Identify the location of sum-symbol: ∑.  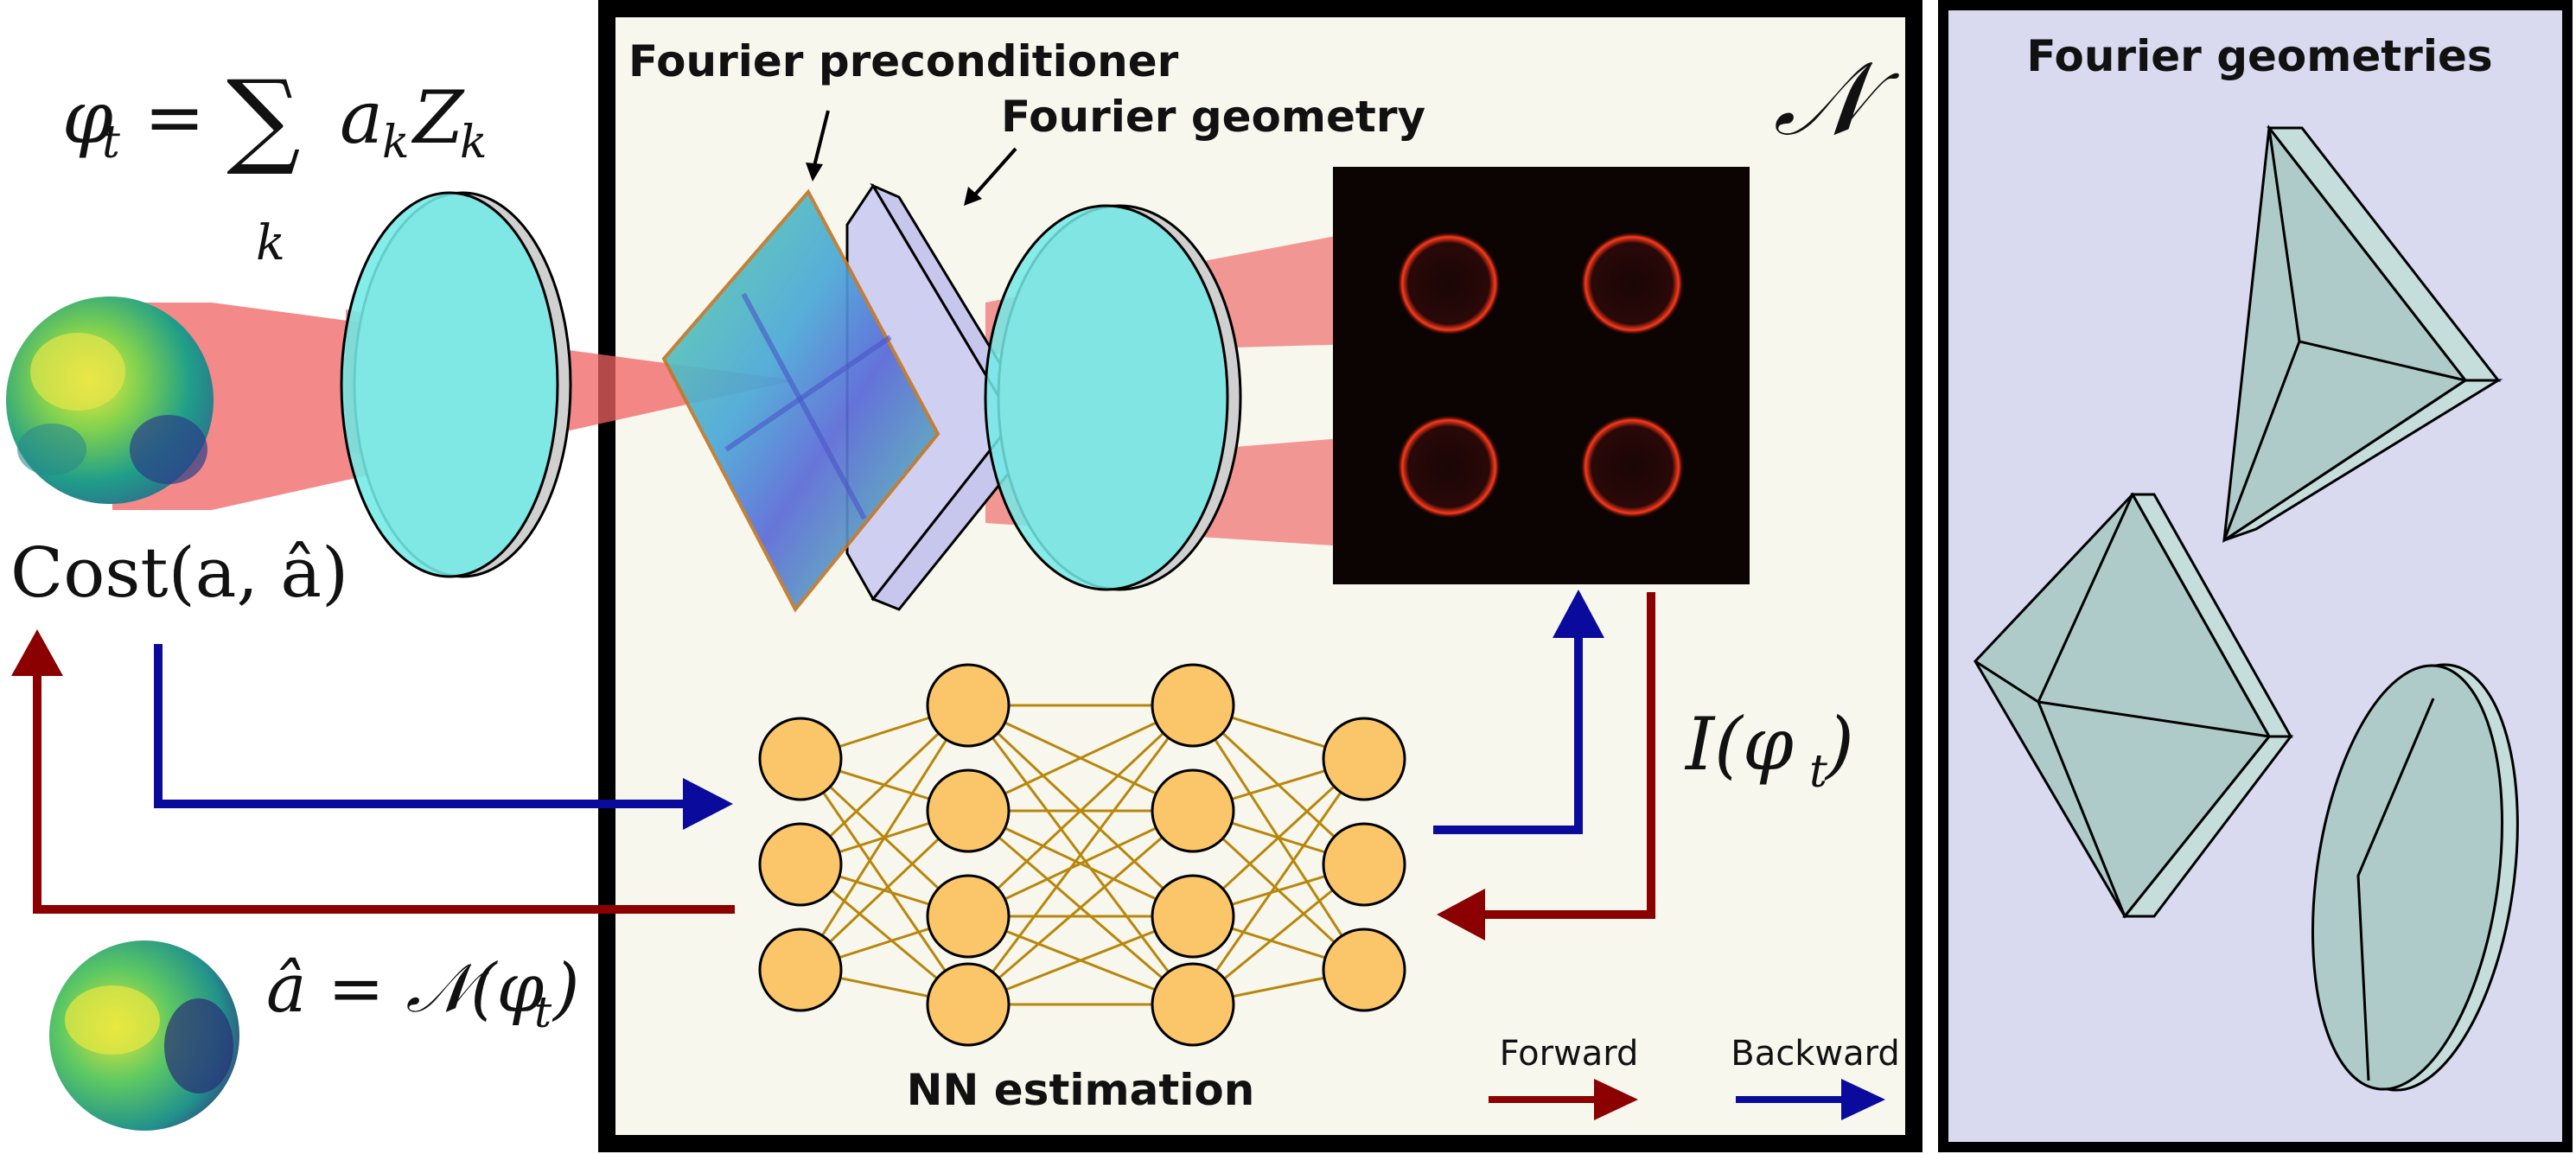
(263, 119).